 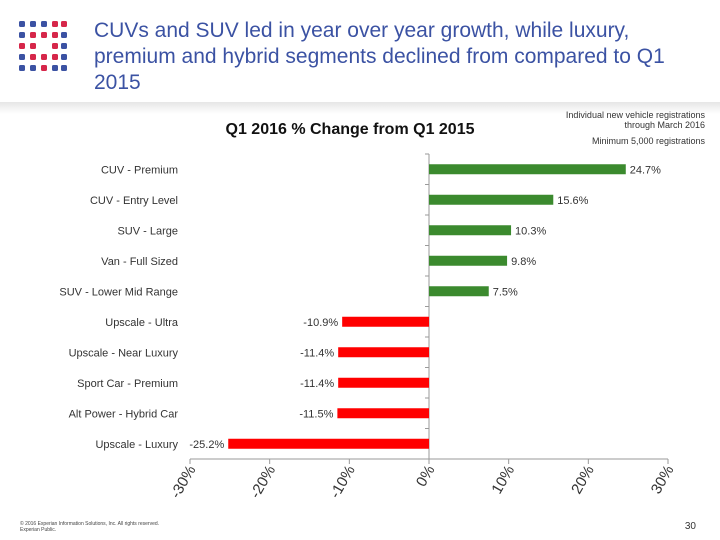 I want to click on category-label: Alt Power - Hybrid Car, so click(x=124, y=414).